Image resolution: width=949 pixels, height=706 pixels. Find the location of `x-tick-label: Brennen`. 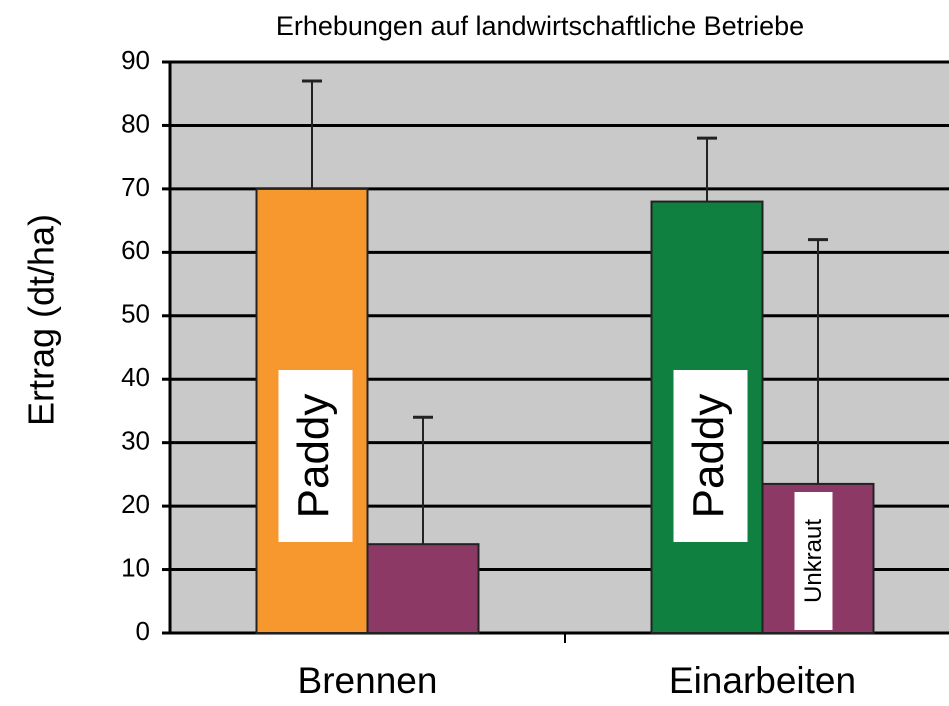

x-tick-label: Brennen is located at coordinates (368, 680).